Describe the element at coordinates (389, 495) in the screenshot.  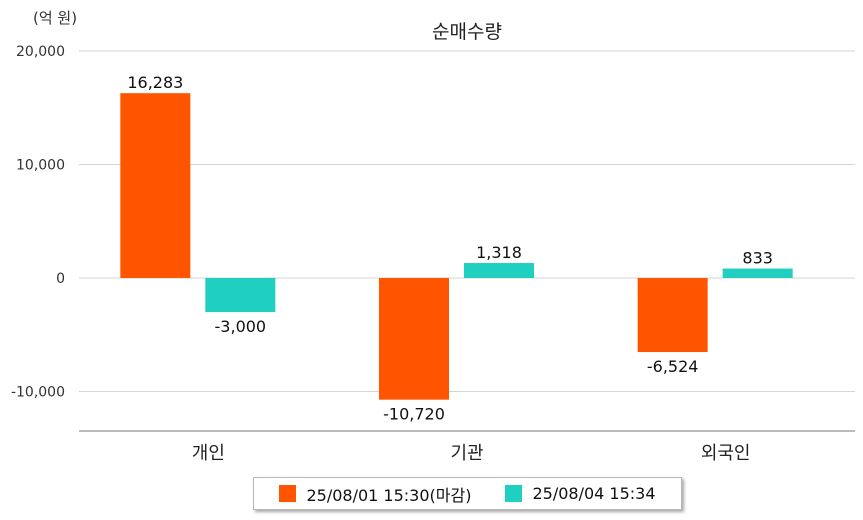
I see `legend-label: 25/08/01 15:30(마감)` at that location.